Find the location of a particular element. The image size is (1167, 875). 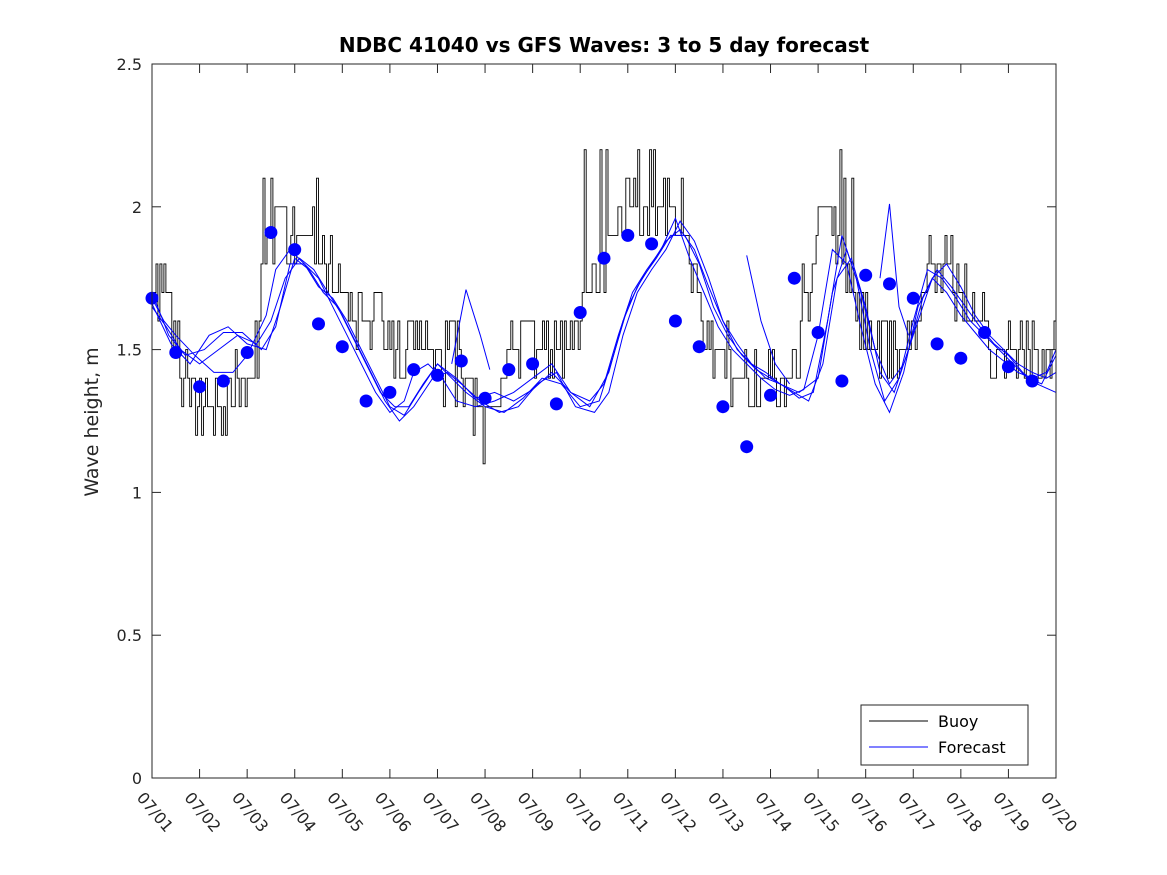

legend-buoy-label: Buoy is located at coordinates (958, 721).